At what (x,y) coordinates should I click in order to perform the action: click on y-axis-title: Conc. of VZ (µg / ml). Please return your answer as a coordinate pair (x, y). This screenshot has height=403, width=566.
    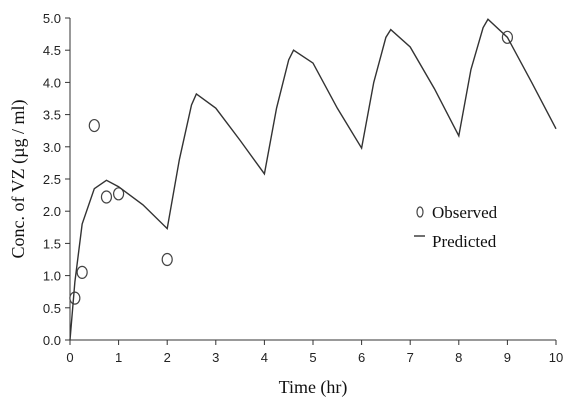
    Looking at the image, I should click on (18, 178).